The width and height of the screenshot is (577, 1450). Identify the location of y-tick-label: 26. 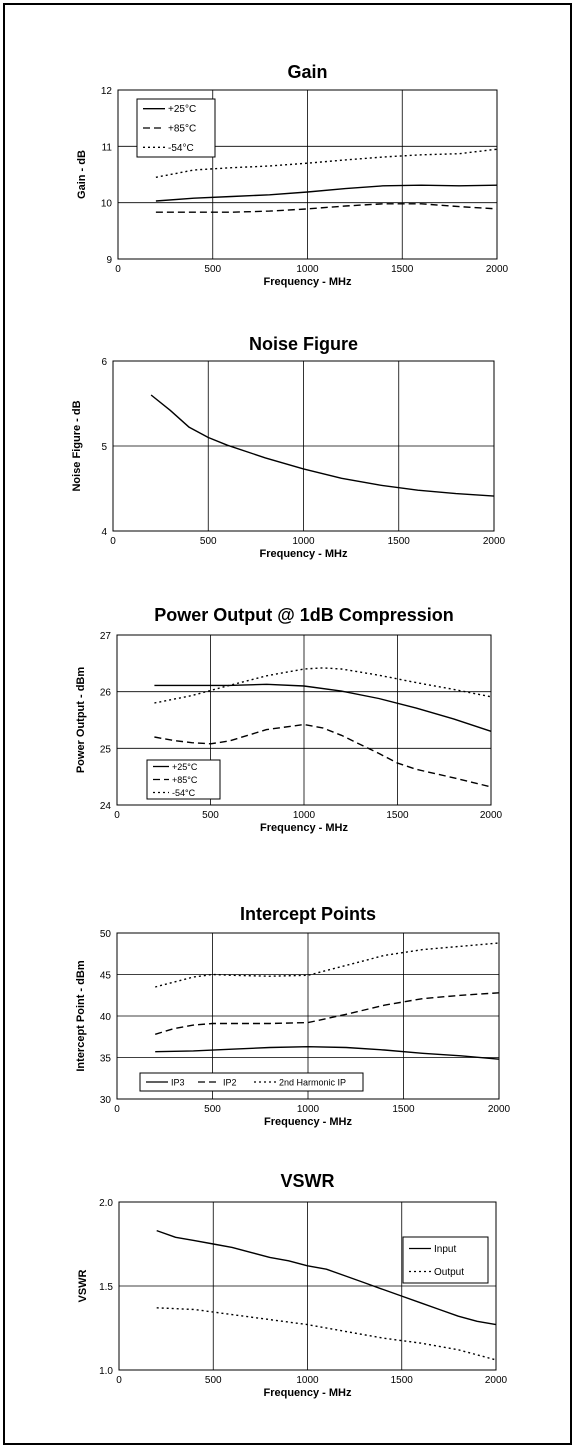
(106, 693).